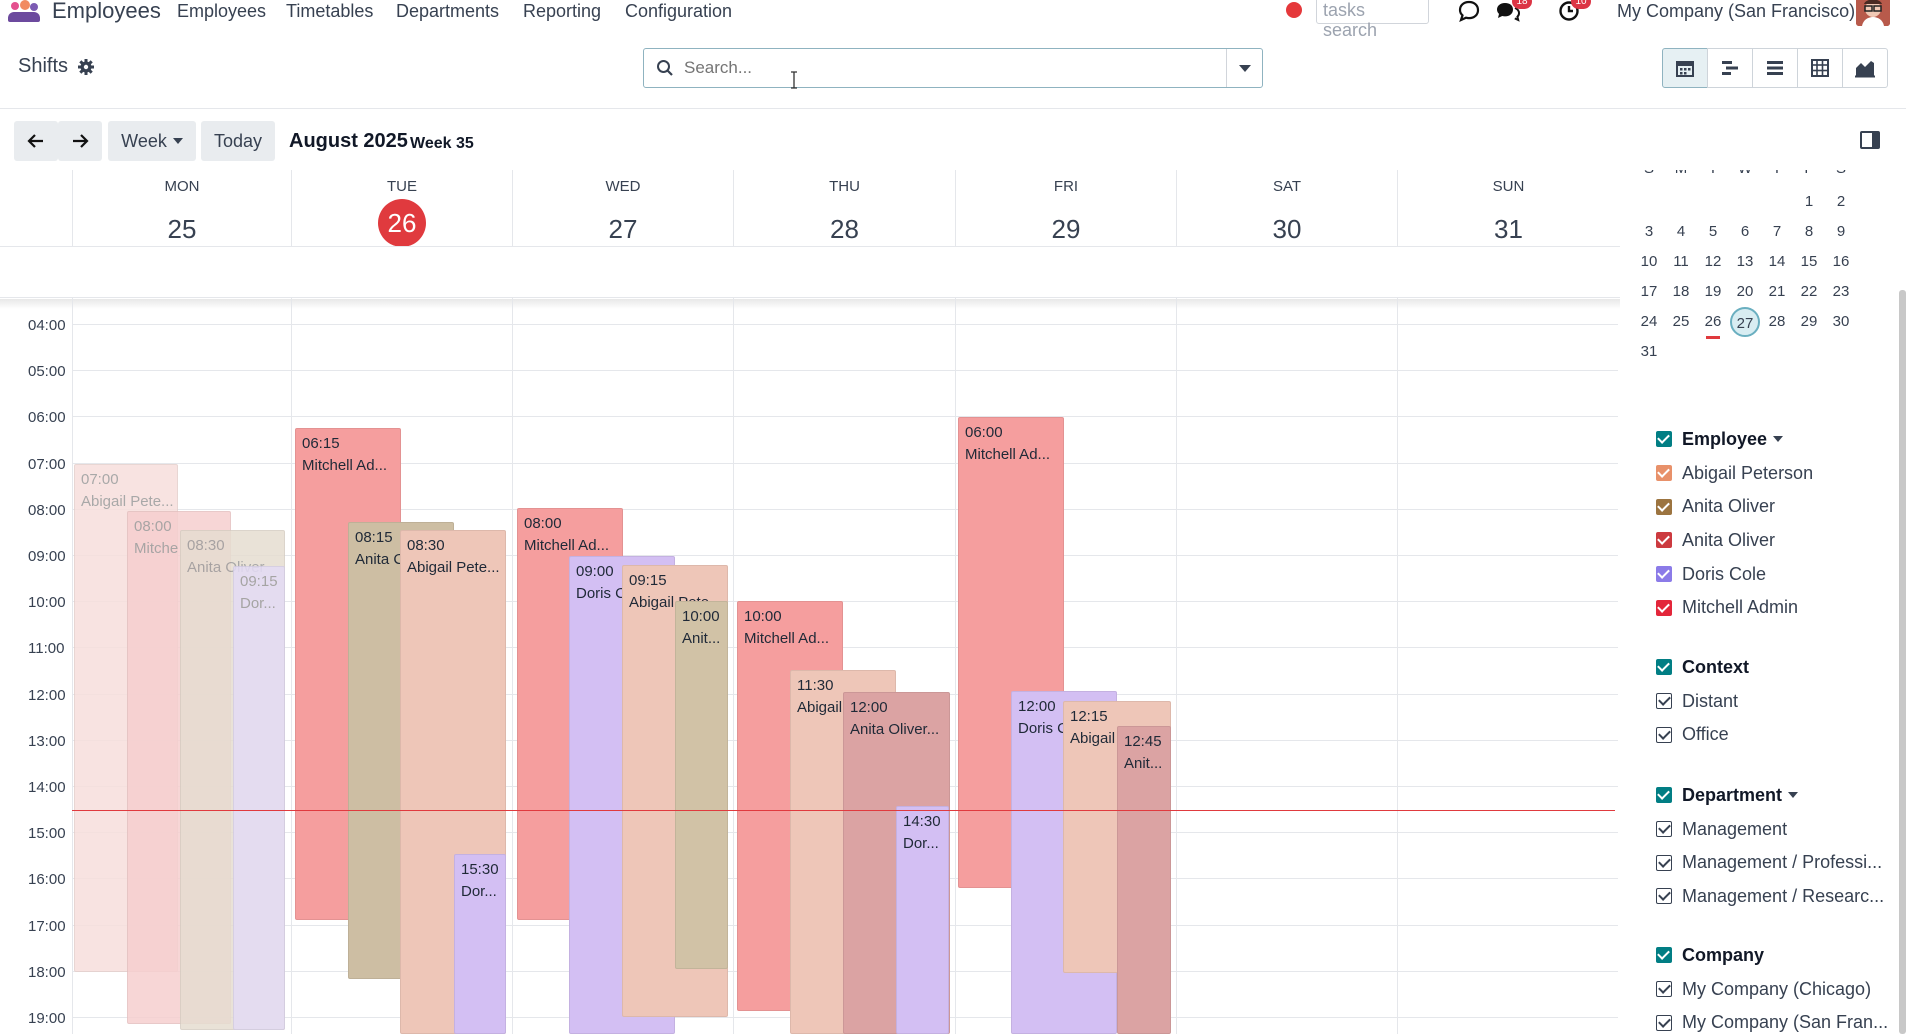  Describe the element at coordinates (1865, 68) in the screenshot. I see `graph-view-button` at that location.